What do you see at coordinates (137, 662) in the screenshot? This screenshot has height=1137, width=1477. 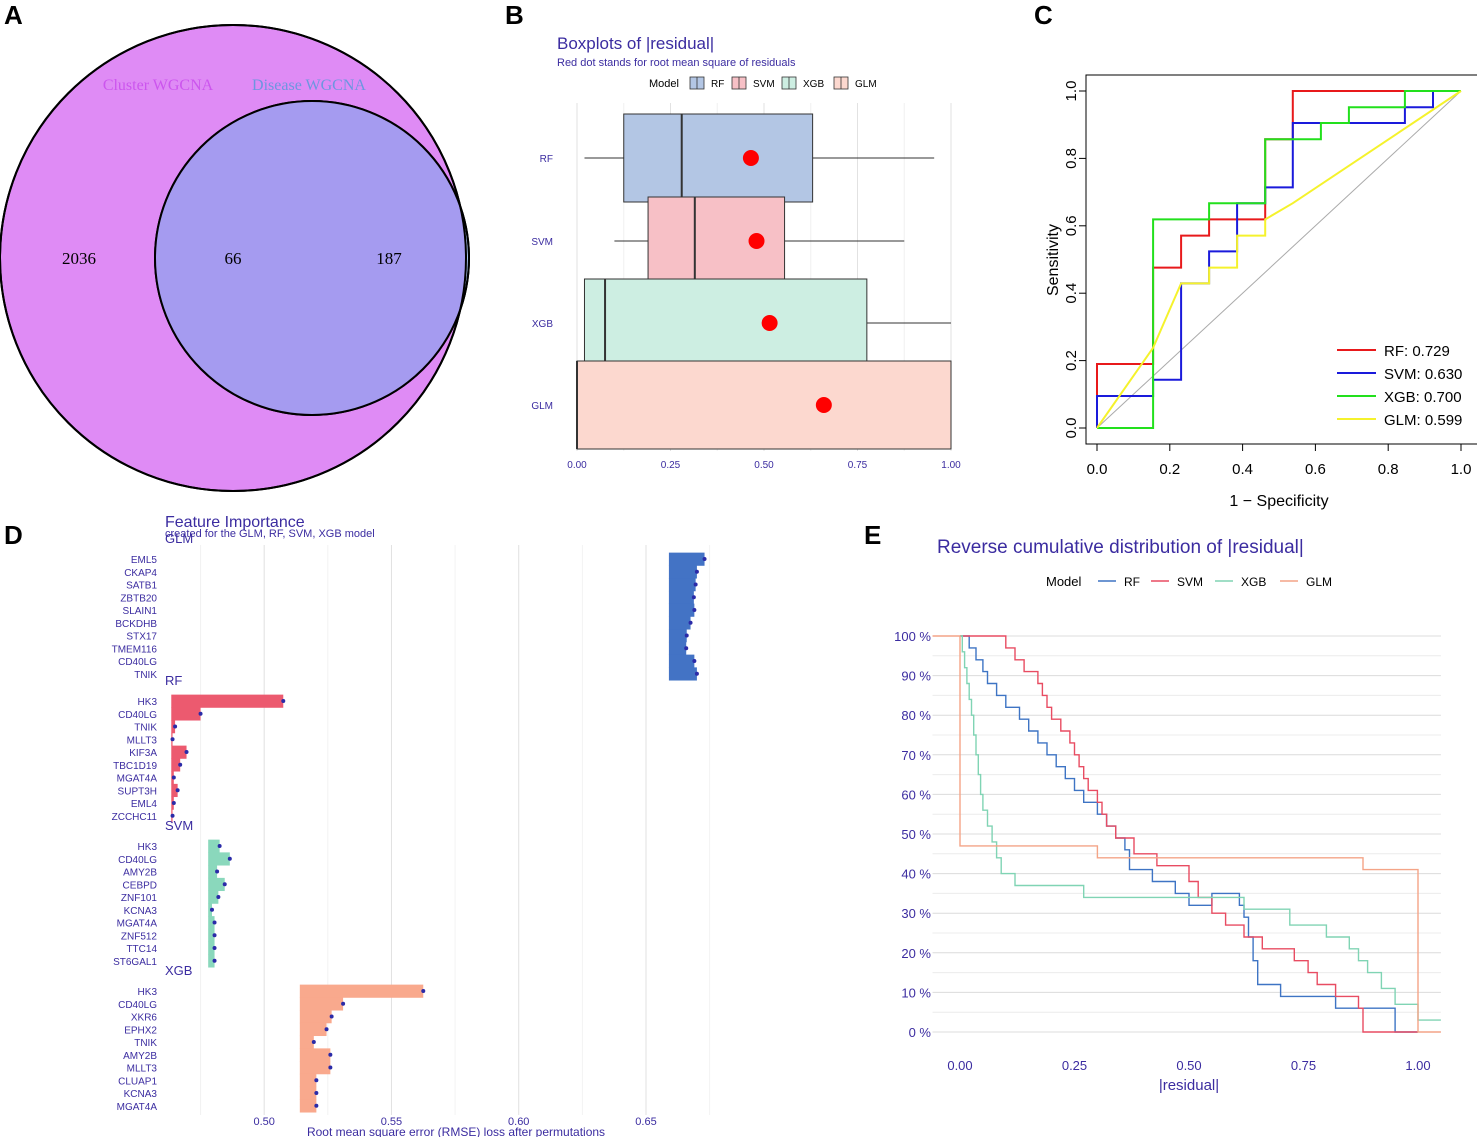 I see `fi-feature-label: CD40LG` at bounding box center [137, 662].